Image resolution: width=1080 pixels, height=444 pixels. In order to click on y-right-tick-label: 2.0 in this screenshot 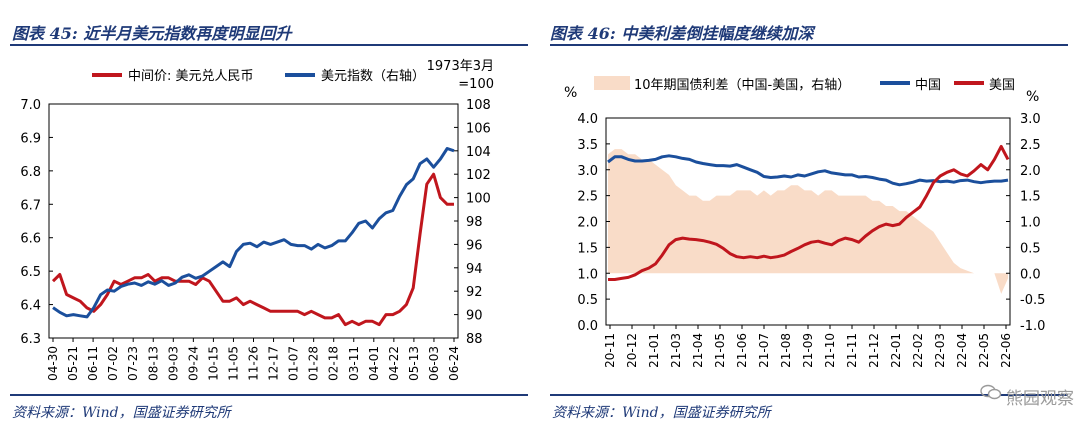, I will do `click(1030, 171)`.